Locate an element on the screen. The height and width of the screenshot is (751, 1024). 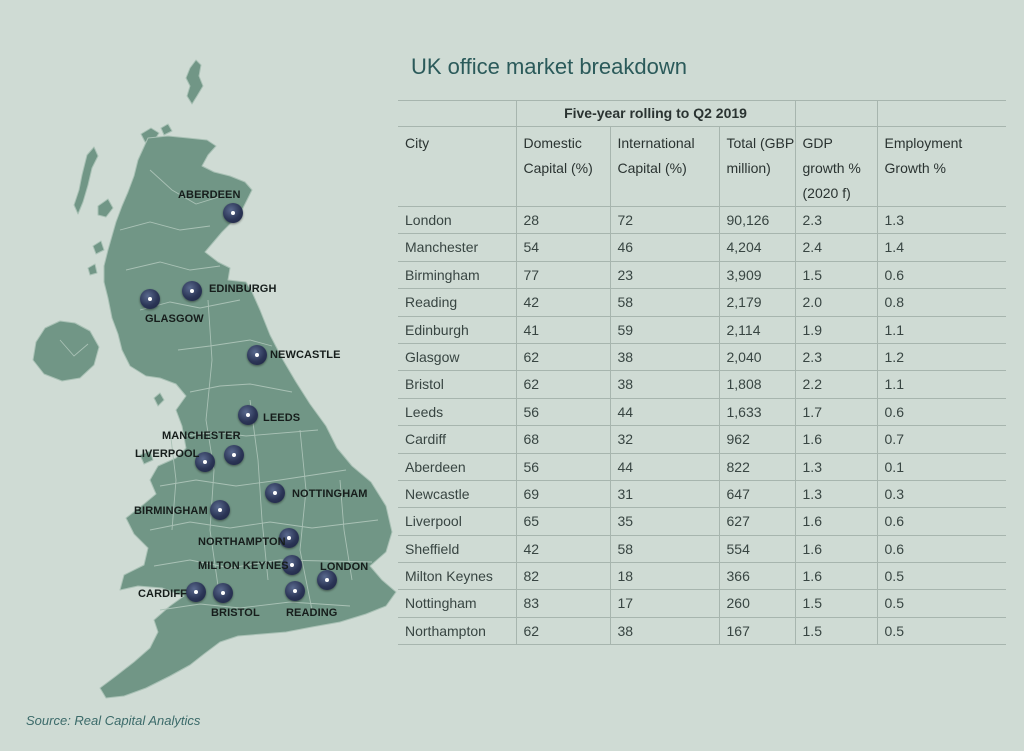
manchester-marker is located at coordinates (234, 455).